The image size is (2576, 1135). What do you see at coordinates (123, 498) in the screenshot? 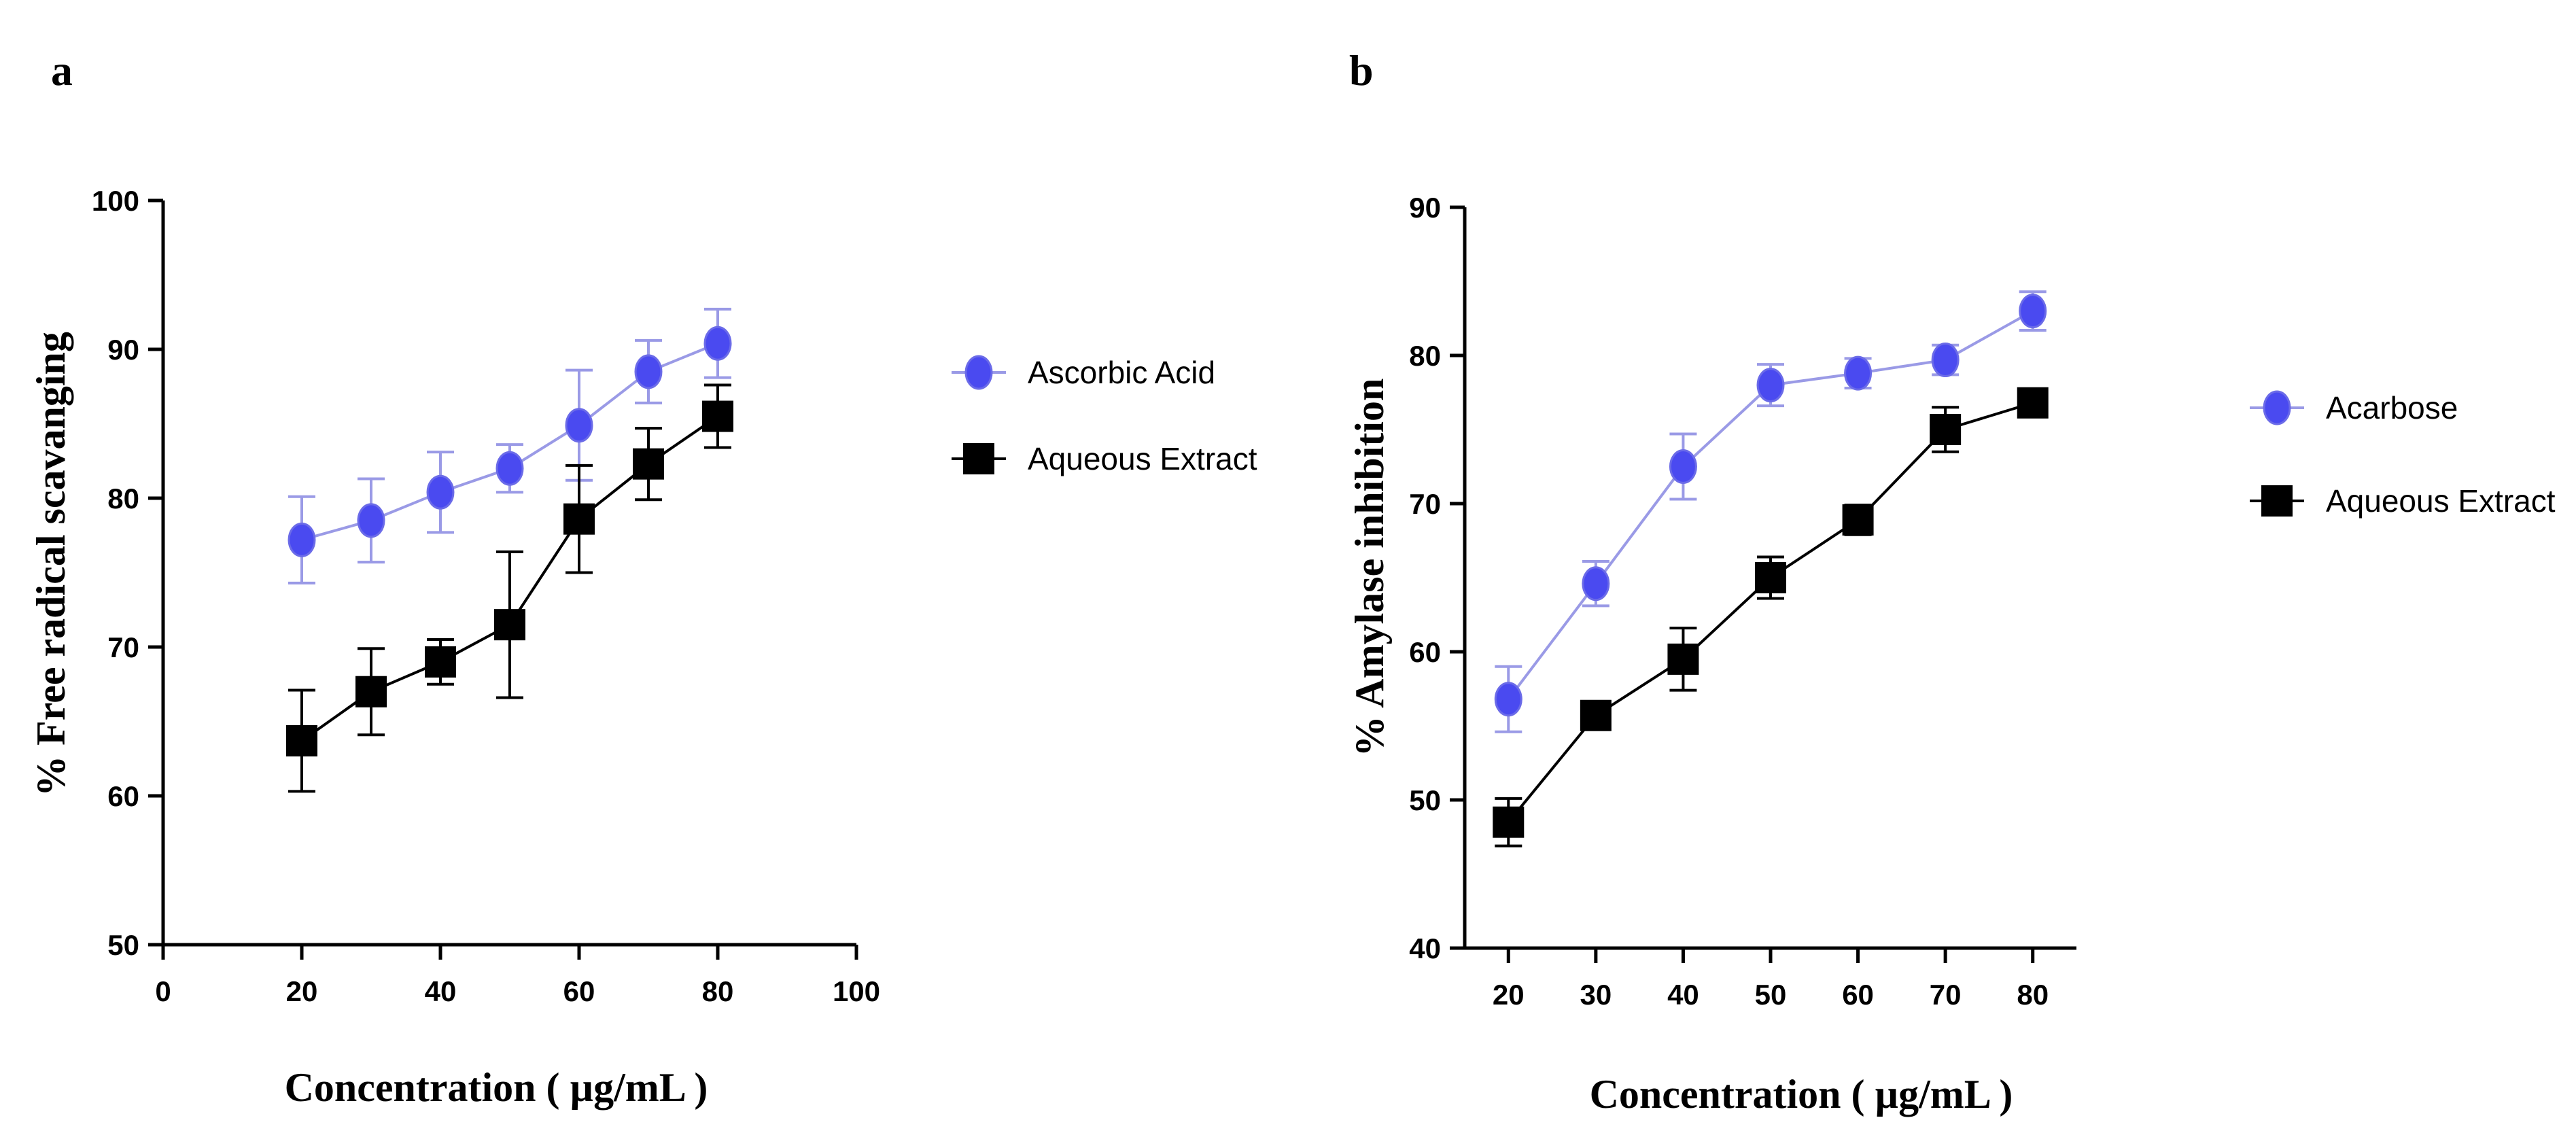
I see `y-tick-label-a: 80` at bounding box center [123, 498].